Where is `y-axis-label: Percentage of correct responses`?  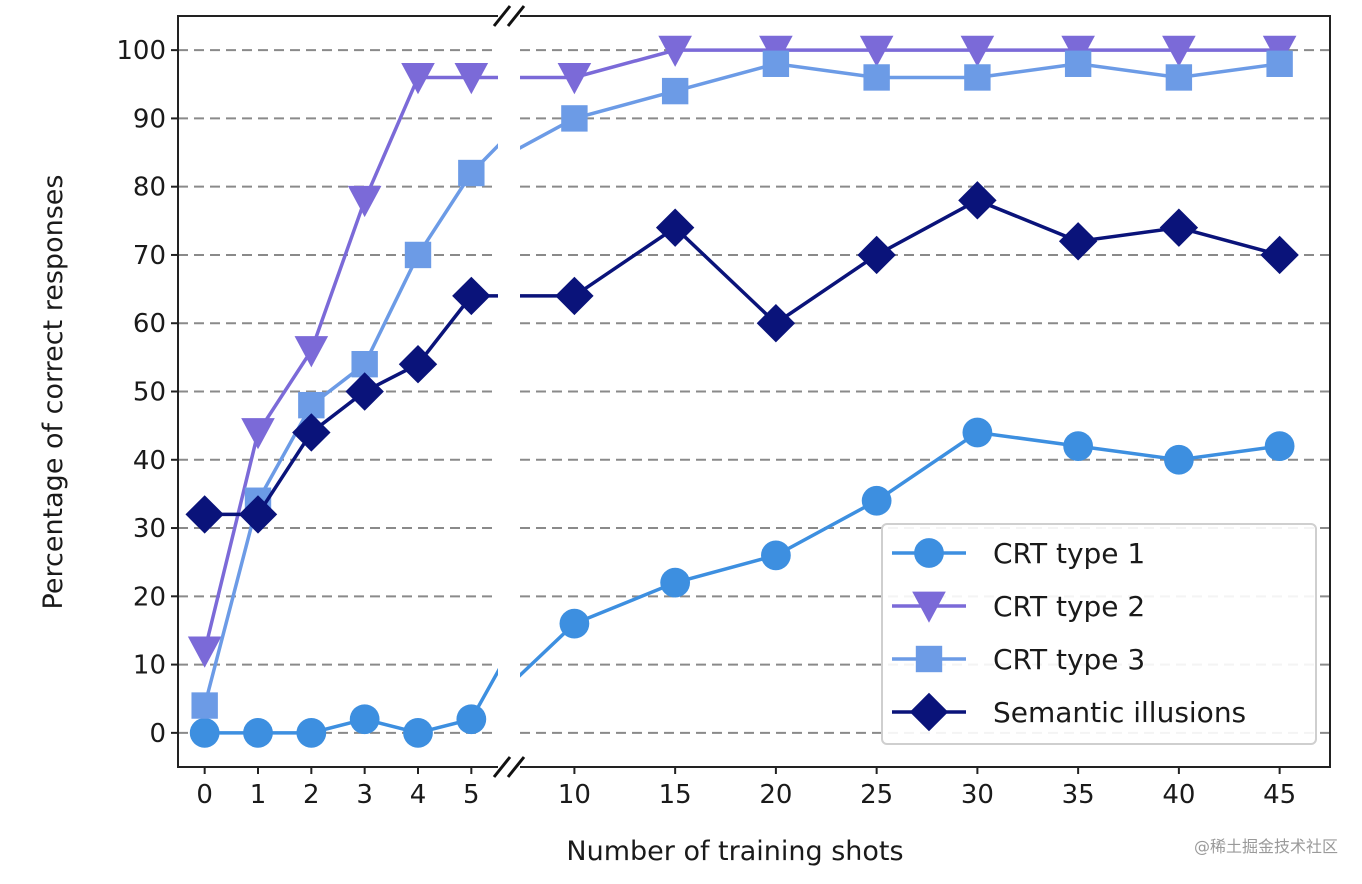 y-axis-label: Percentage of correct responses is located at coordinates (53, 392).